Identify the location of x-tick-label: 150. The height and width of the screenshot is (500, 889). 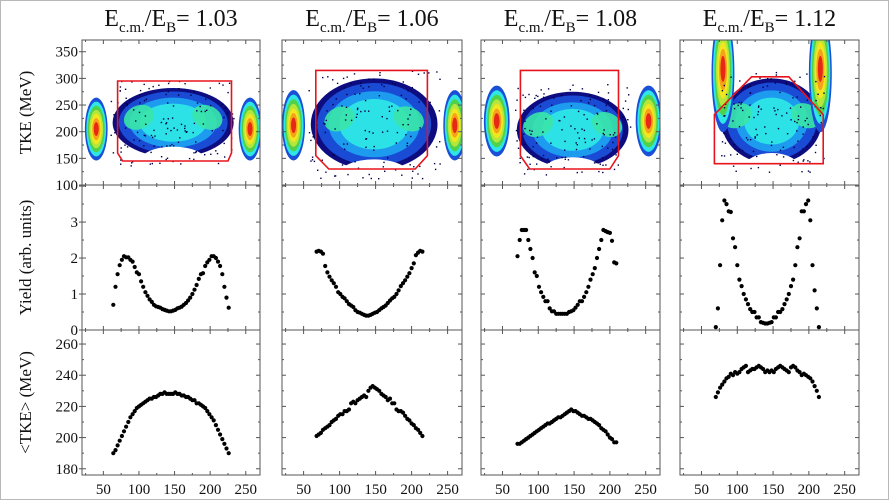
(773, 490).